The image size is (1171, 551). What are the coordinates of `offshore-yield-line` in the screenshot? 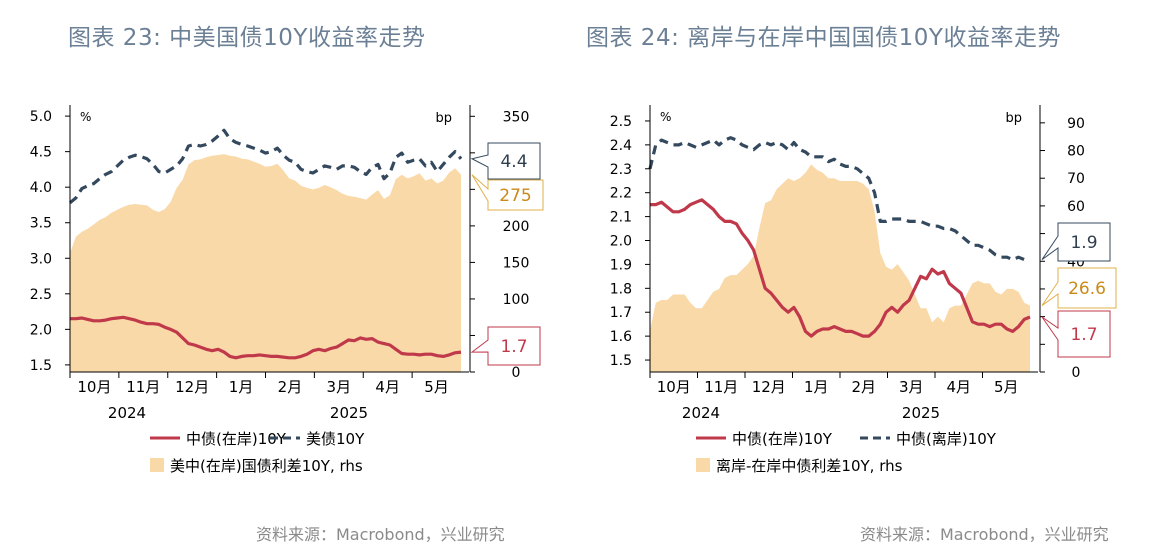 It's located at (839, 199).